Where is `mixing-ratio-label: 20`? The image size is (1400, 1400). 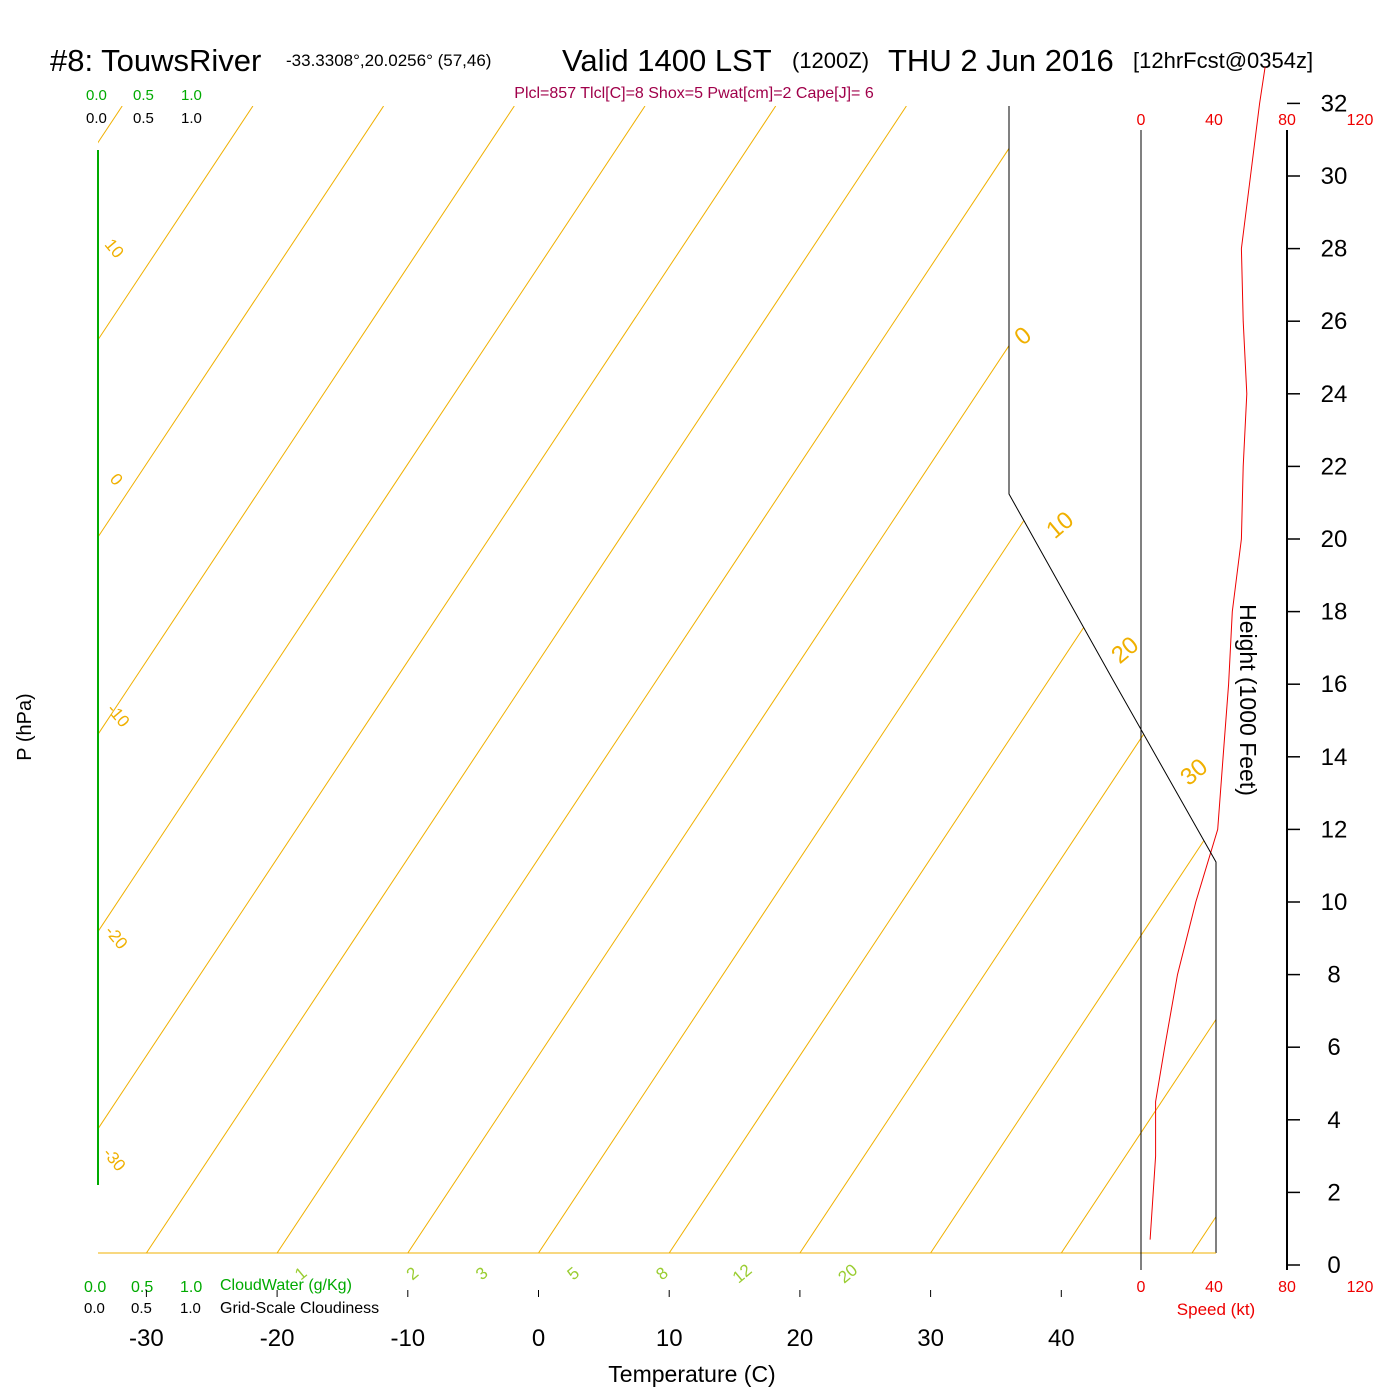 mixing-ratio-label: 20 is located at coordinates (847, 1273).